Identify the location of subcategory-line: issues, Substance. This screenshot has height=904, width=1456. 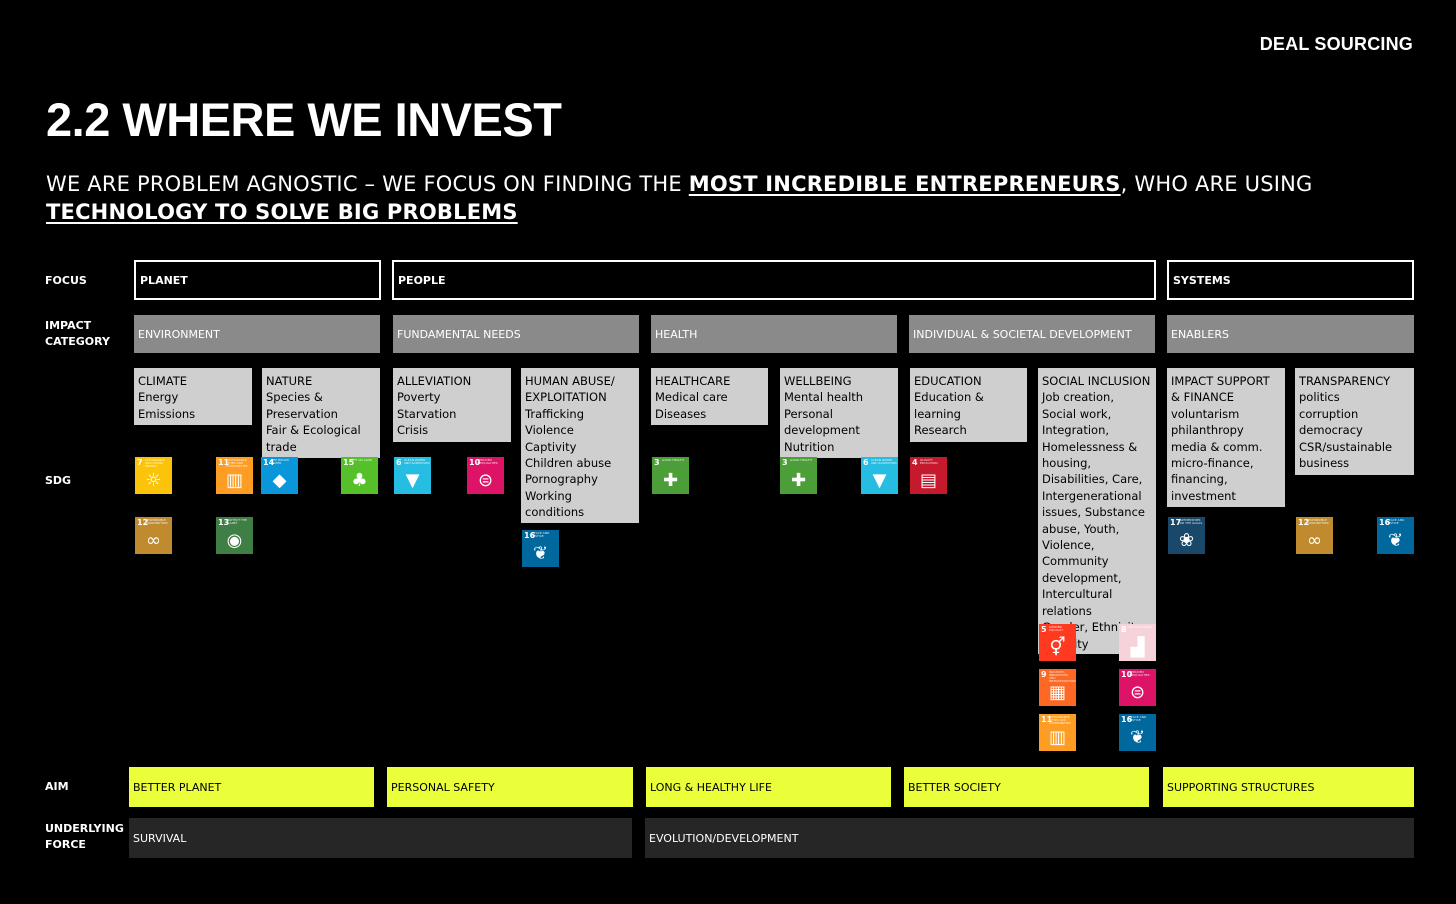
(1093, 512).